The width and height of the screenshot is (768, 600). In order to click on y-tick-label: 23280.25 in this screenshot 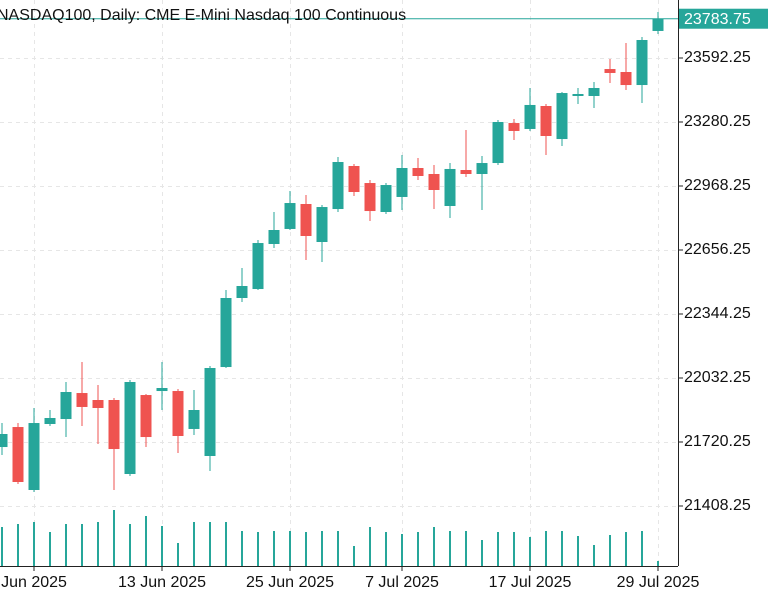, I will do `click(717, 121)`.